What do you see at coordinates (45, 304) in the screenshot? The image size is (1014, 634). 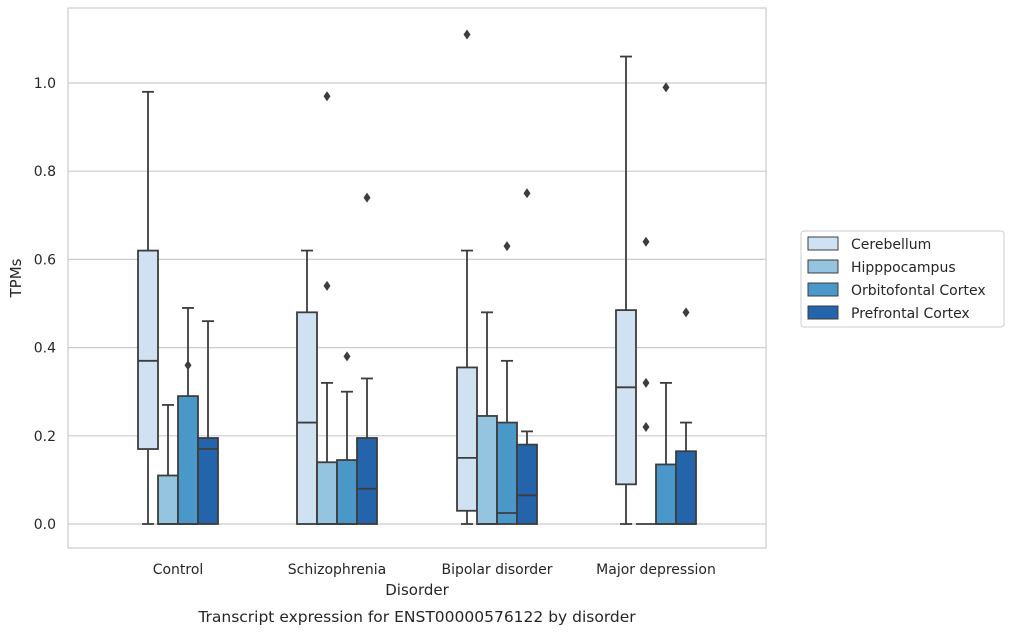 I see `y-axis-ticks: 0.0 0.2 0.4 0.6 0.8 1.0` at bounding box center [45, 304].